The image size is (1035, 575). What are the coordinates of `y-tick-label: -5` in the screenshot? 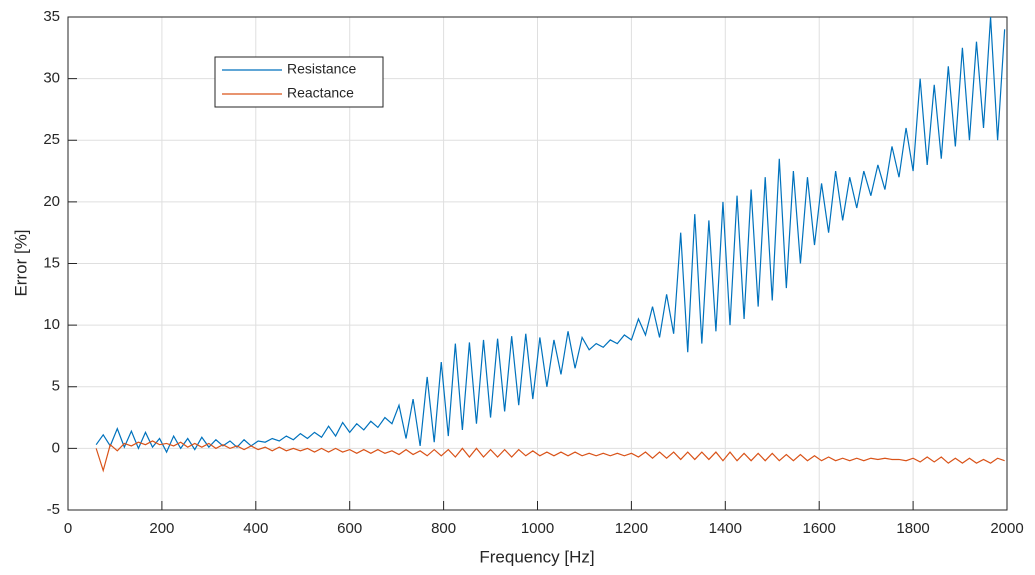 It's located at (53, 509).